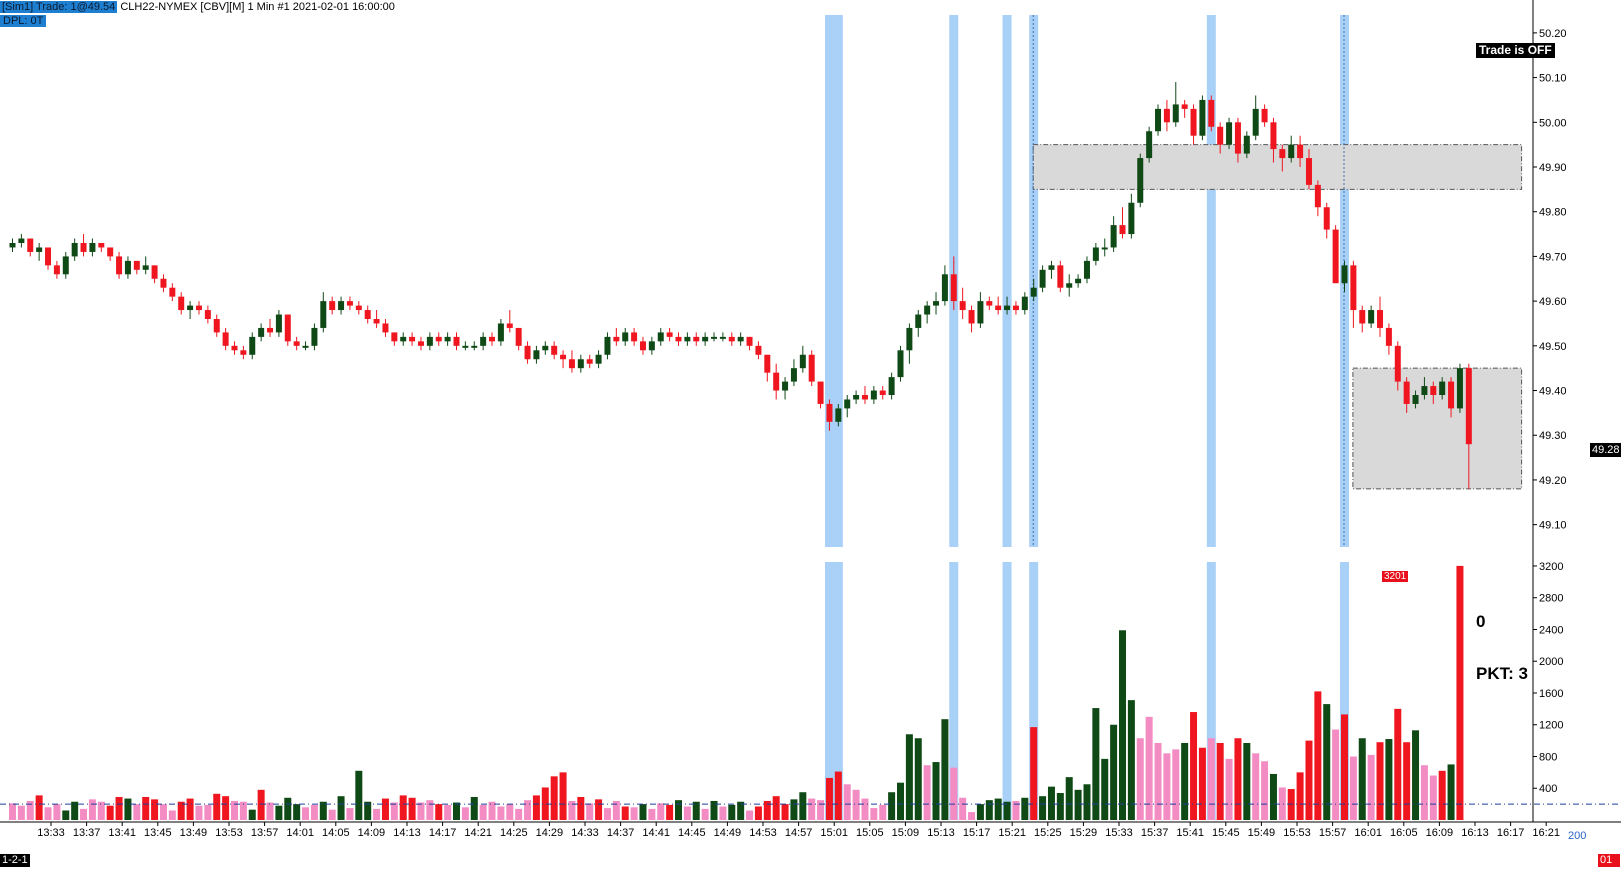 Image resolution: width=1621 pixels, height=873 pixels. Describe the element at coordinates (1395, 576) in the screenshot. I see `last-volume-flag: 3201` at that location.